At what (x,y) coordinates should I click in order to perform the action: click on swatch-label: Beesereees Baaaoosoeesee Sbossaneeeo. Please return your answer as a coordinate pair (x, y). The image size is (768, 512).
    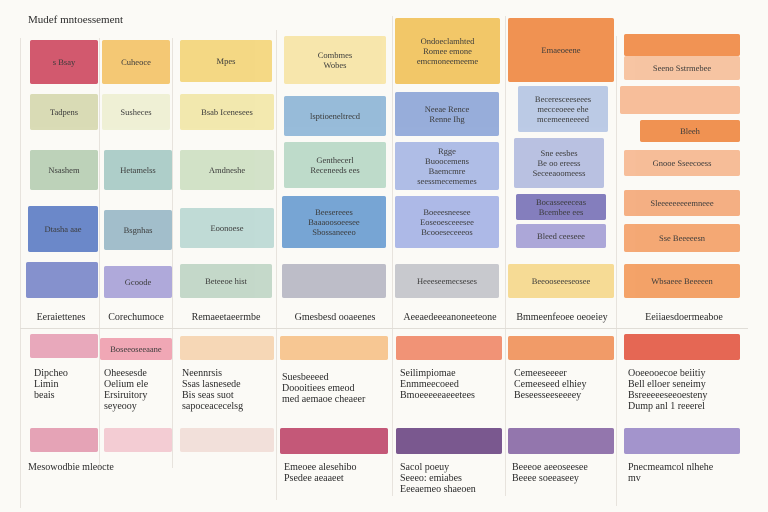
    Looking at the image, I should click on (334, 222).